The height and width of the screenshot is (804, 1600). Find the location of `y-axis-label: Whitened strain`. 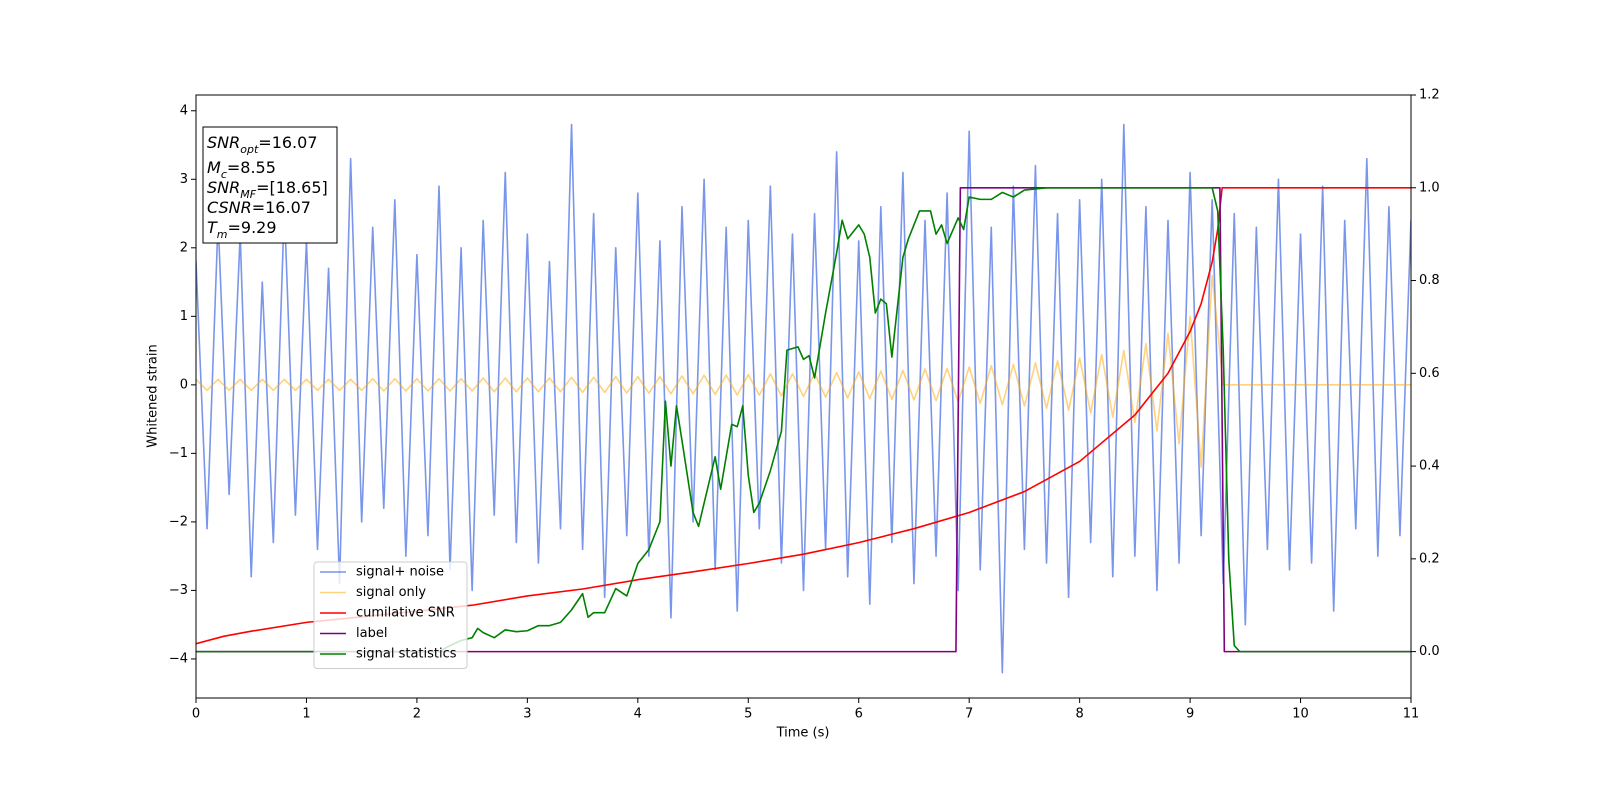

y-axis-label: Whitened strain is located at coordinates (153, 395).